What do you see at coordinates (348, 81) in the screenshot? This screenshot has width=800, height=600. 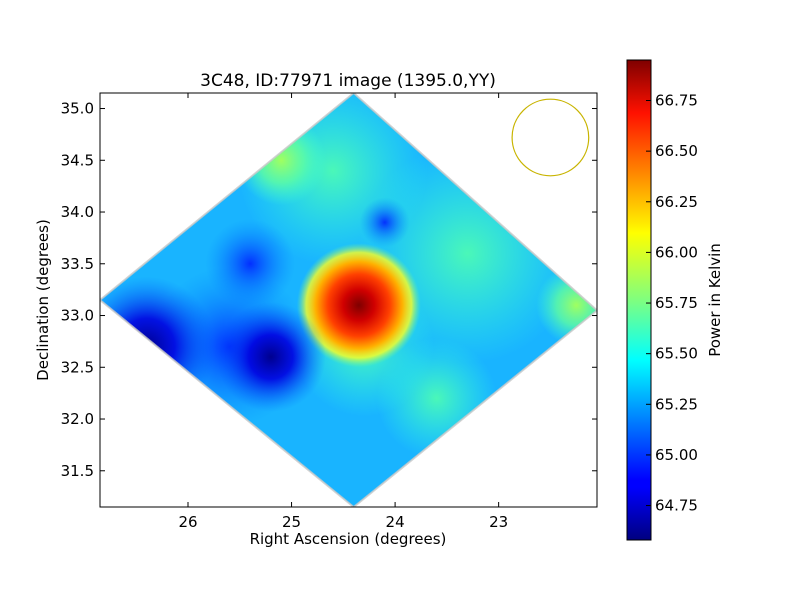 I see `chart-title: 3C48, ID:77971 image (1395.0,YY)` at bounding box center [348, 81].